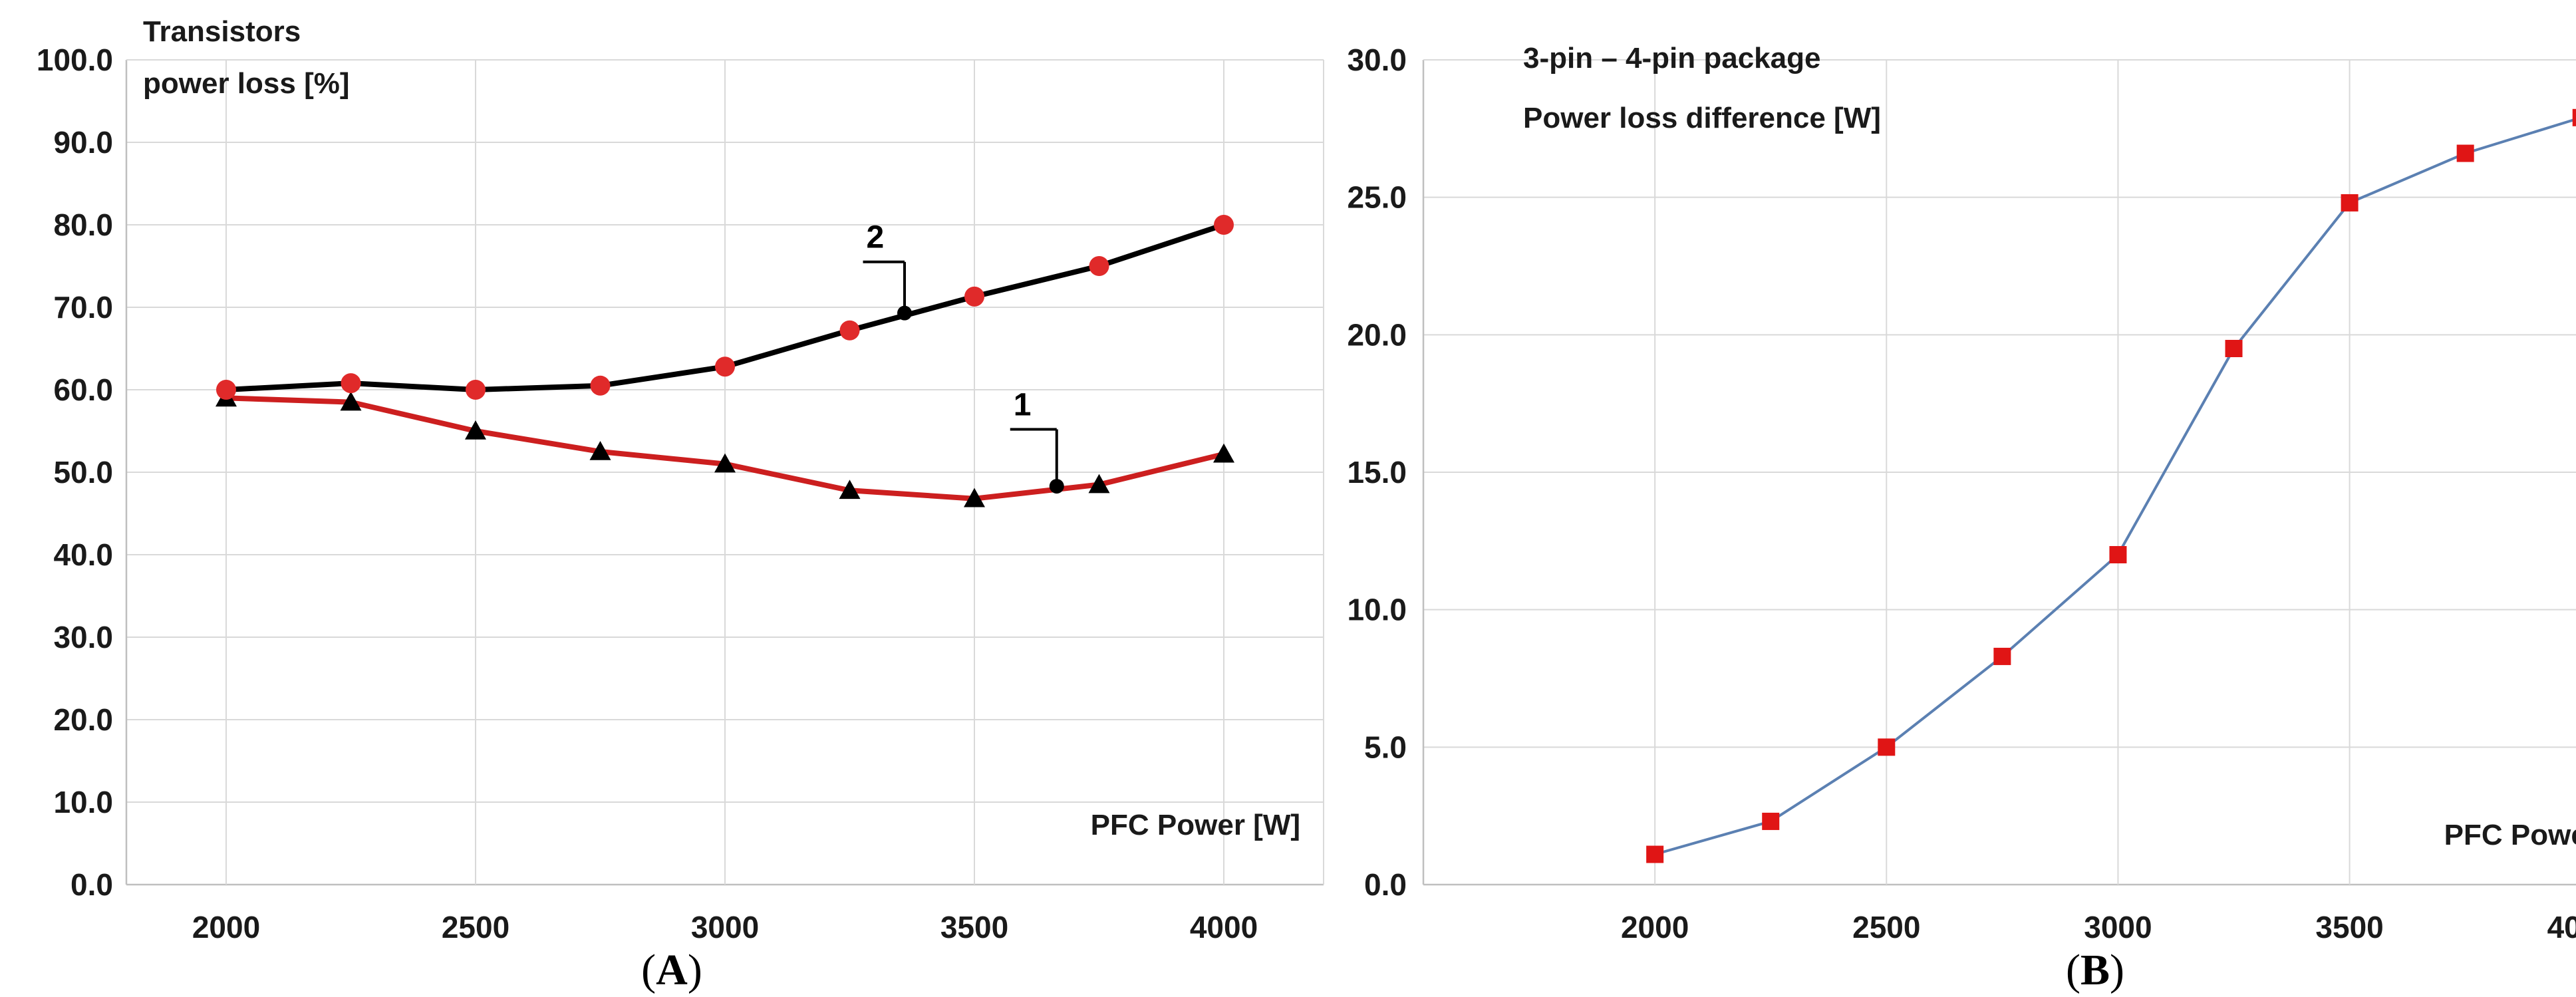 This screenshot has width=2576, height=997. I want to click on y-tick-label: 90.0, so click(83, 142).